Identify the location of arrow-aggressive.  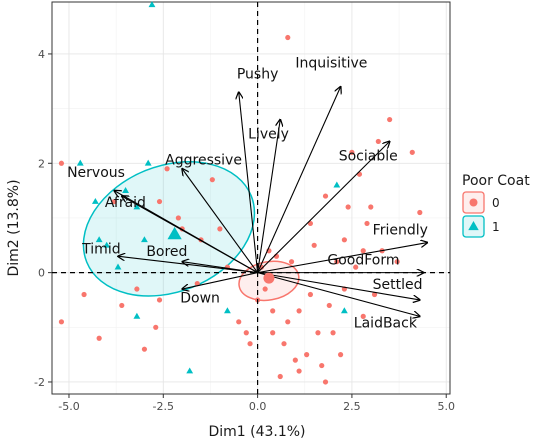
(220, 221).